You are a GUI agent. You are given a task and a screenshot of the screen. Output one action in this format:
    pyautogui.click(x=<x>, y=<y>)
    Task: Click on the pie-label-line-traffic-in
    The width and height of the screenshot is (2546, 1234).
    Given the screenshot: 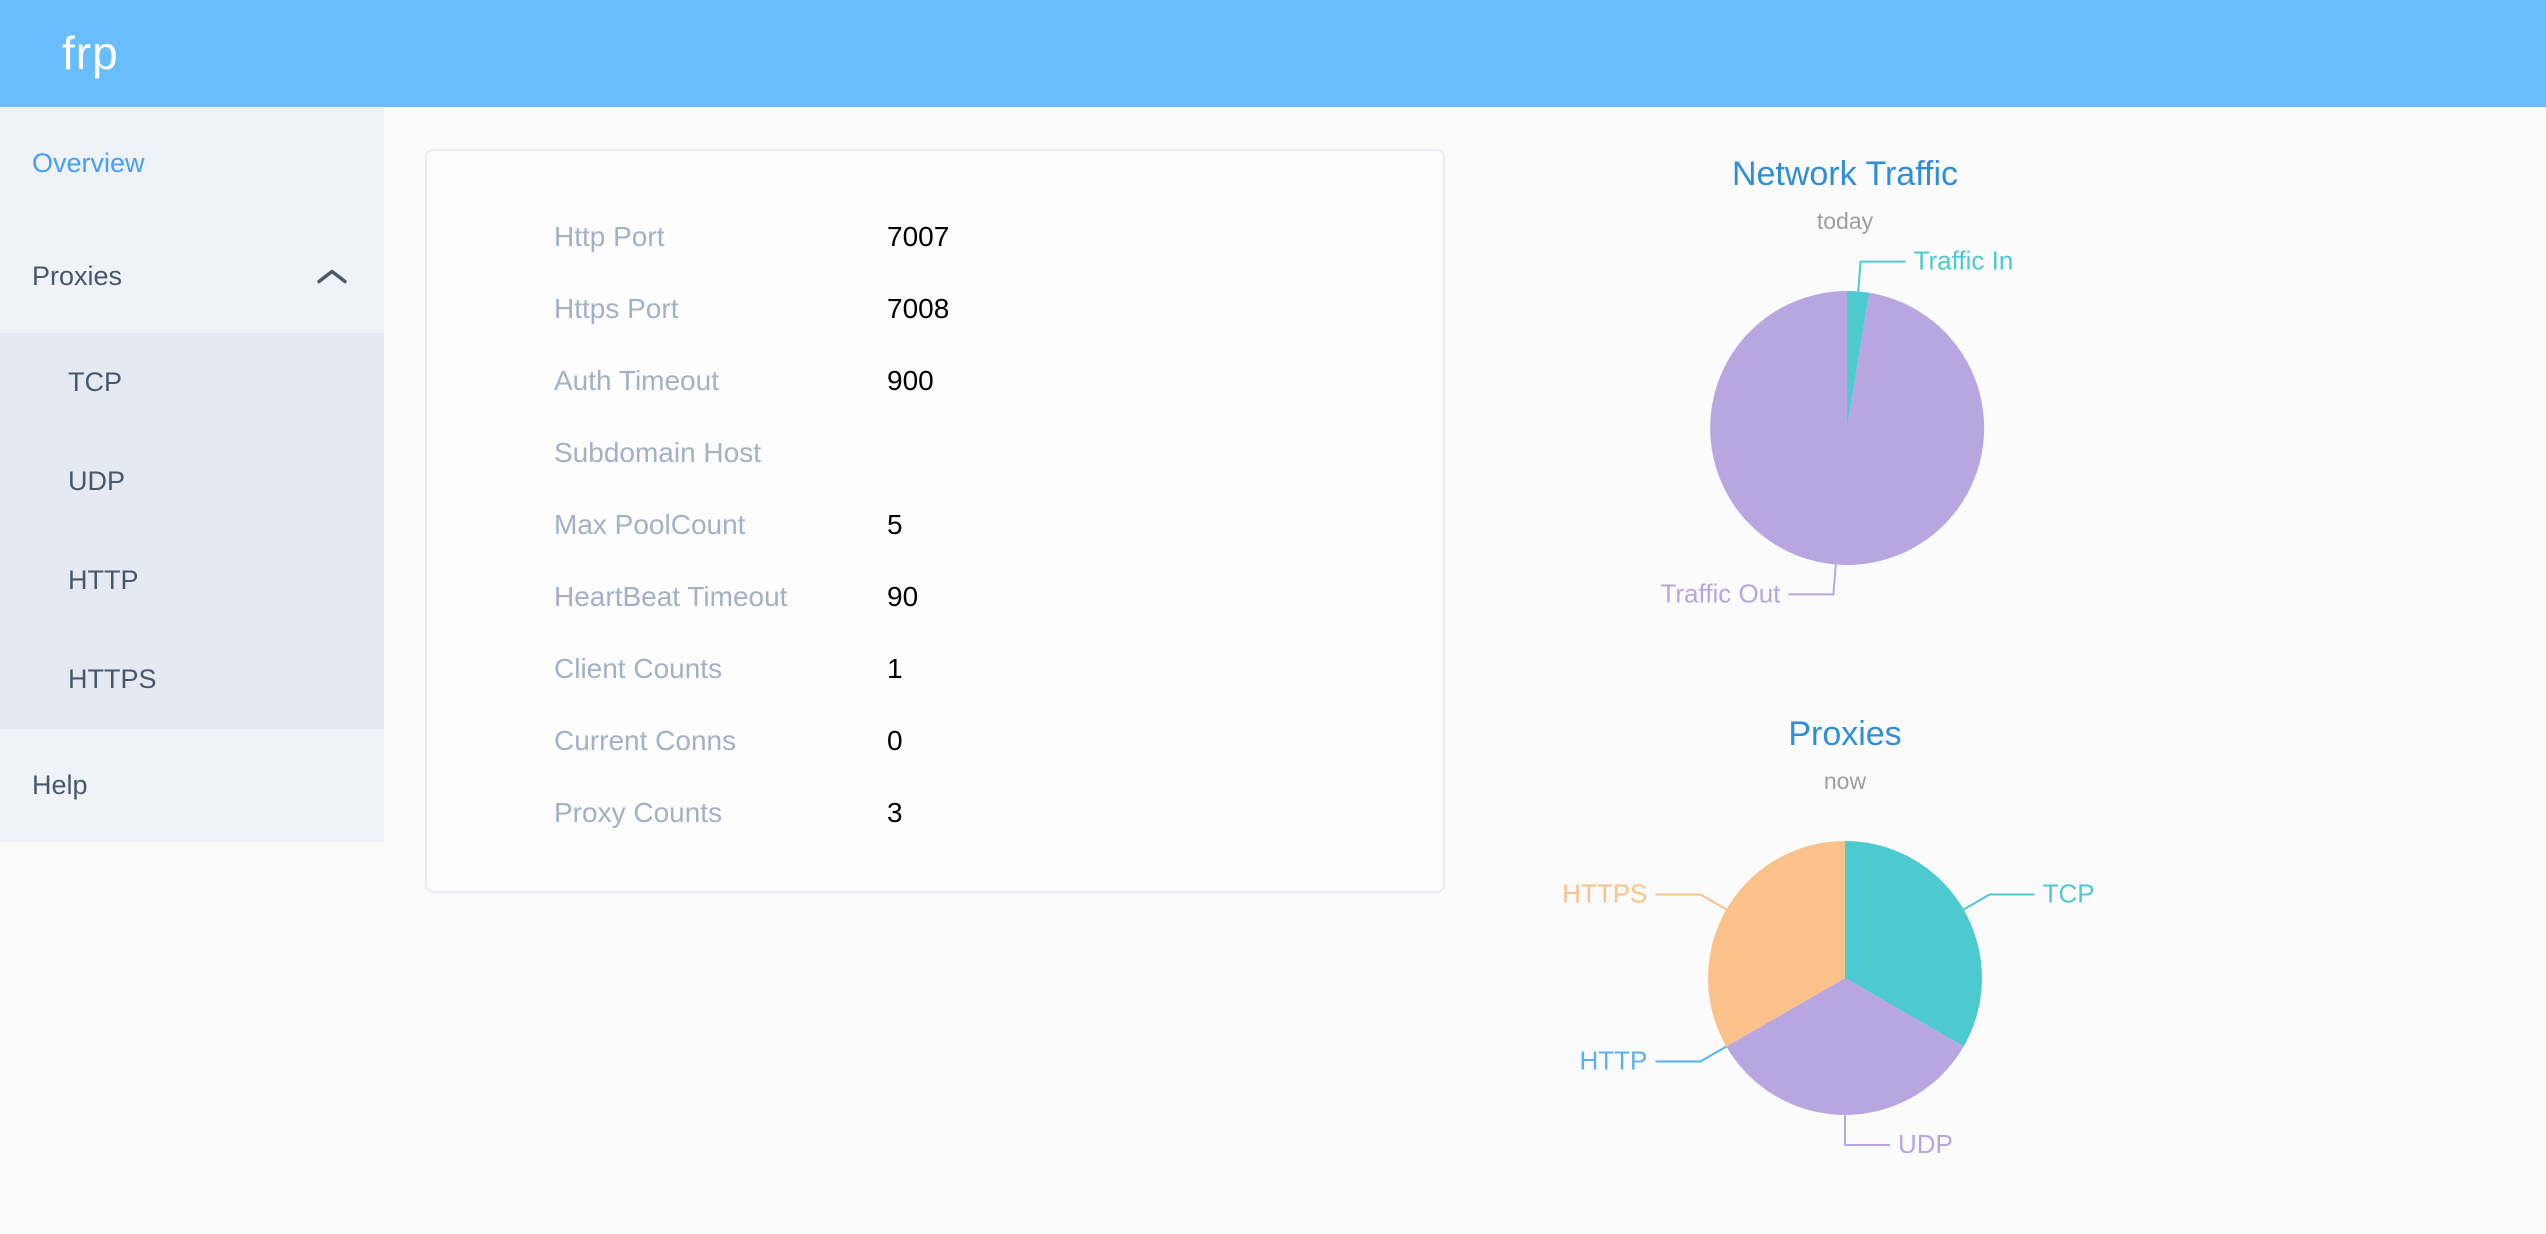 What is the action you would take?
    pyautogui.click(x=1881, y=276)
    